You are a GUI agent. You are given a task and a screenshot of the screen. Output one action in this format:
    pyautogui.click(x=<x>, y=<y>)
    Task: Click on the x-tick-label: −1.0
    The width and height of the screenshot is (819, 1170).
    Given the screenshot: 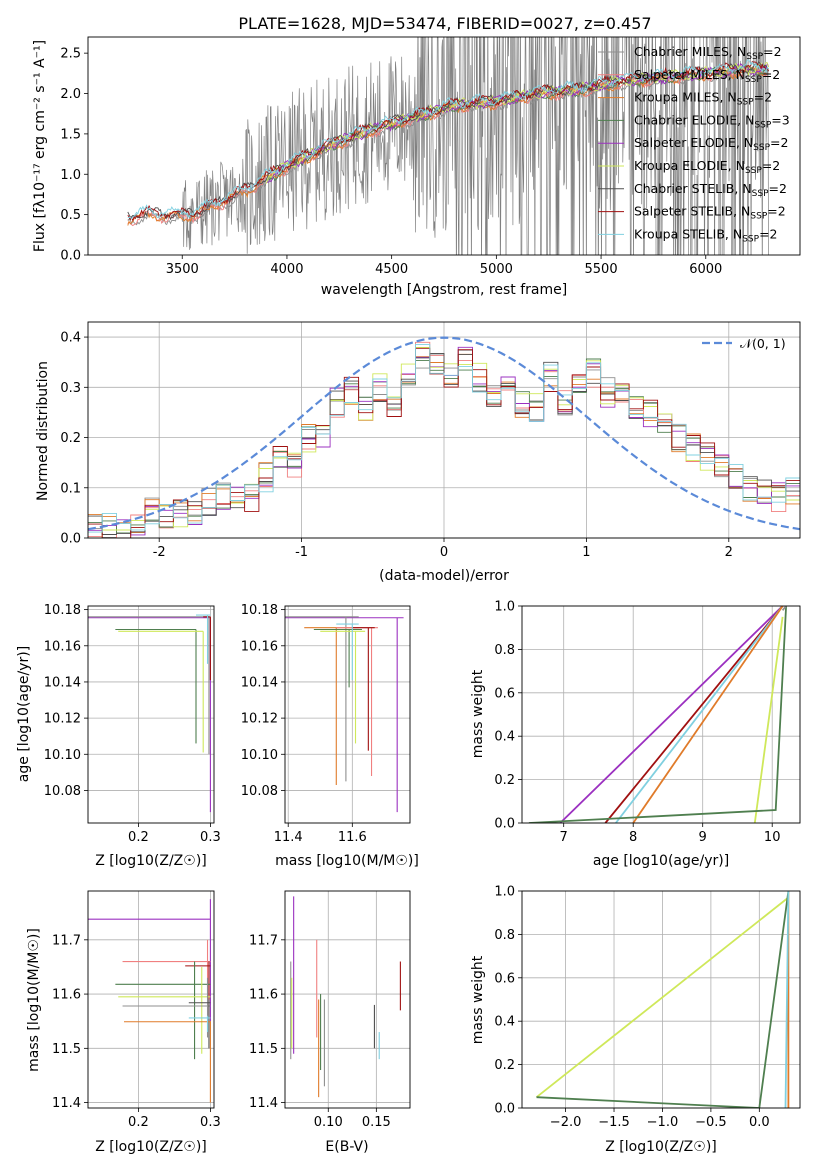 What is the action you would take?
    pyautogui.click(x=663, y=1122)
    